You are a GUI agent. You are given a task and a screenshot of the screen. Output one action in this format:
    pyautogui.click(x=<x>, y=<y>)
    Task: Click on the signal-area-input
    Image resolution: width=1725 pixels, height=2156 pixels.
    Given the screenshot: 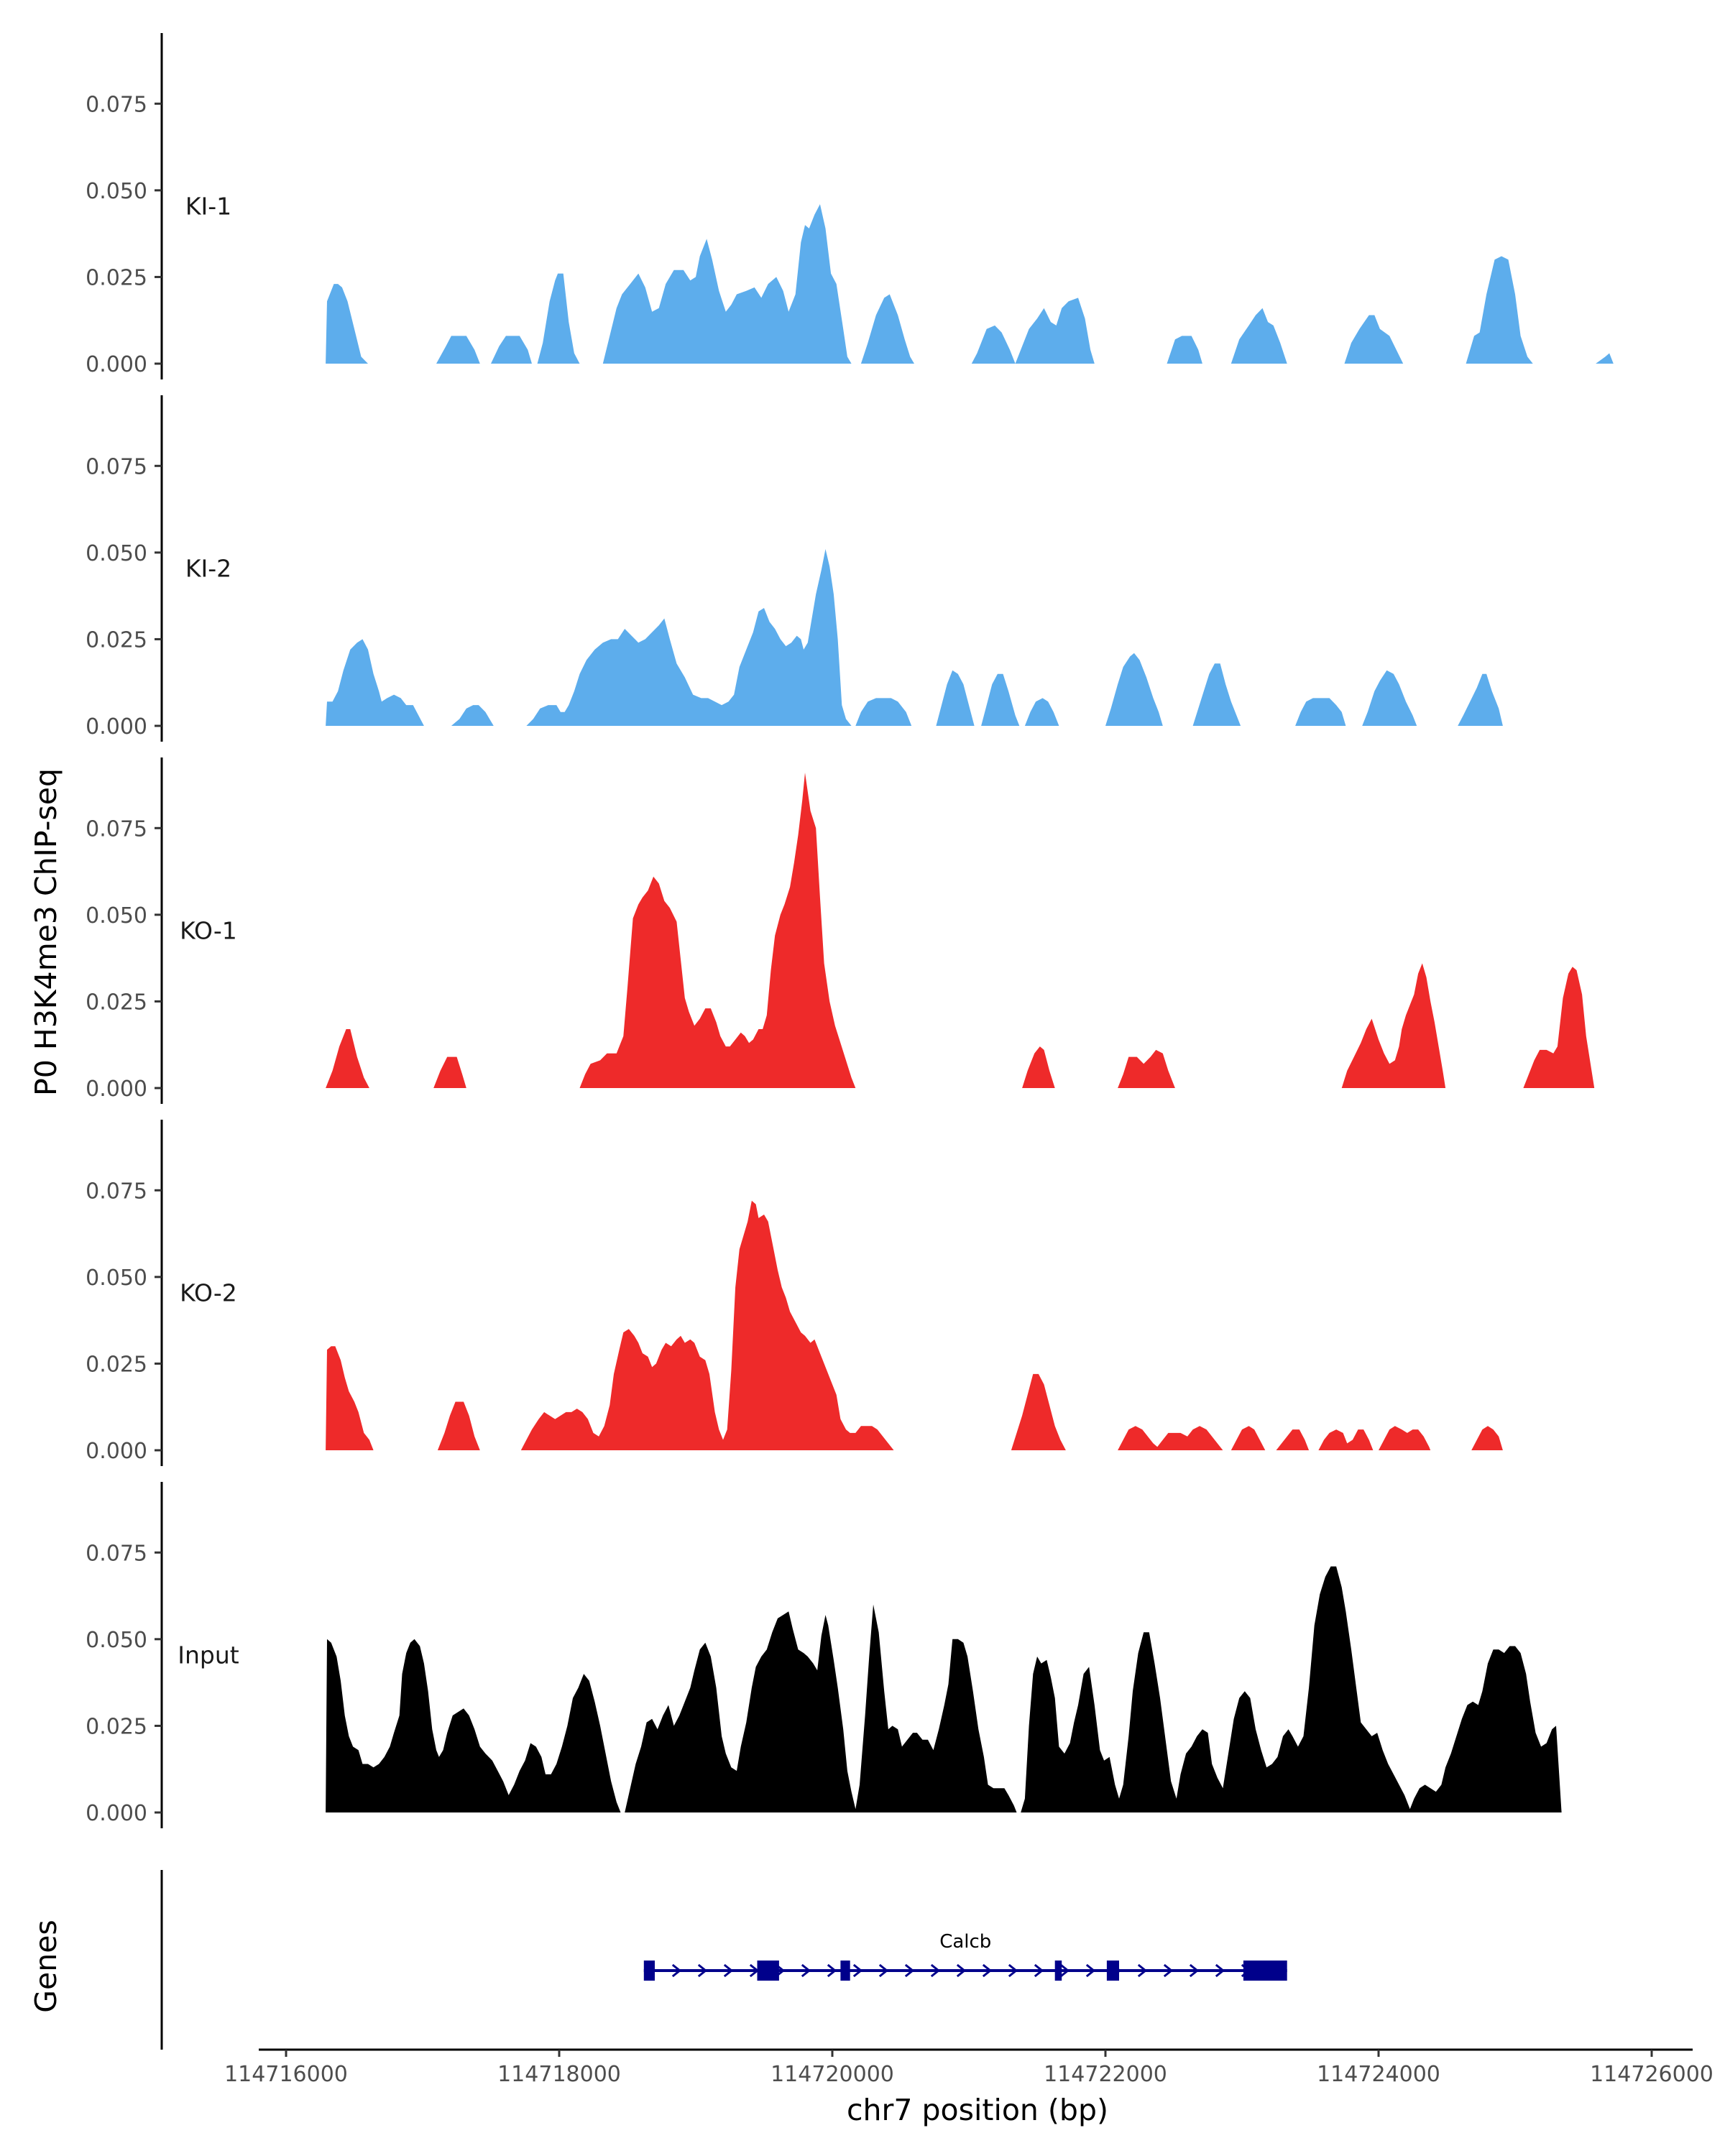 What is the action you would take?
    pyautogui.click(x=948, y=1689)
    